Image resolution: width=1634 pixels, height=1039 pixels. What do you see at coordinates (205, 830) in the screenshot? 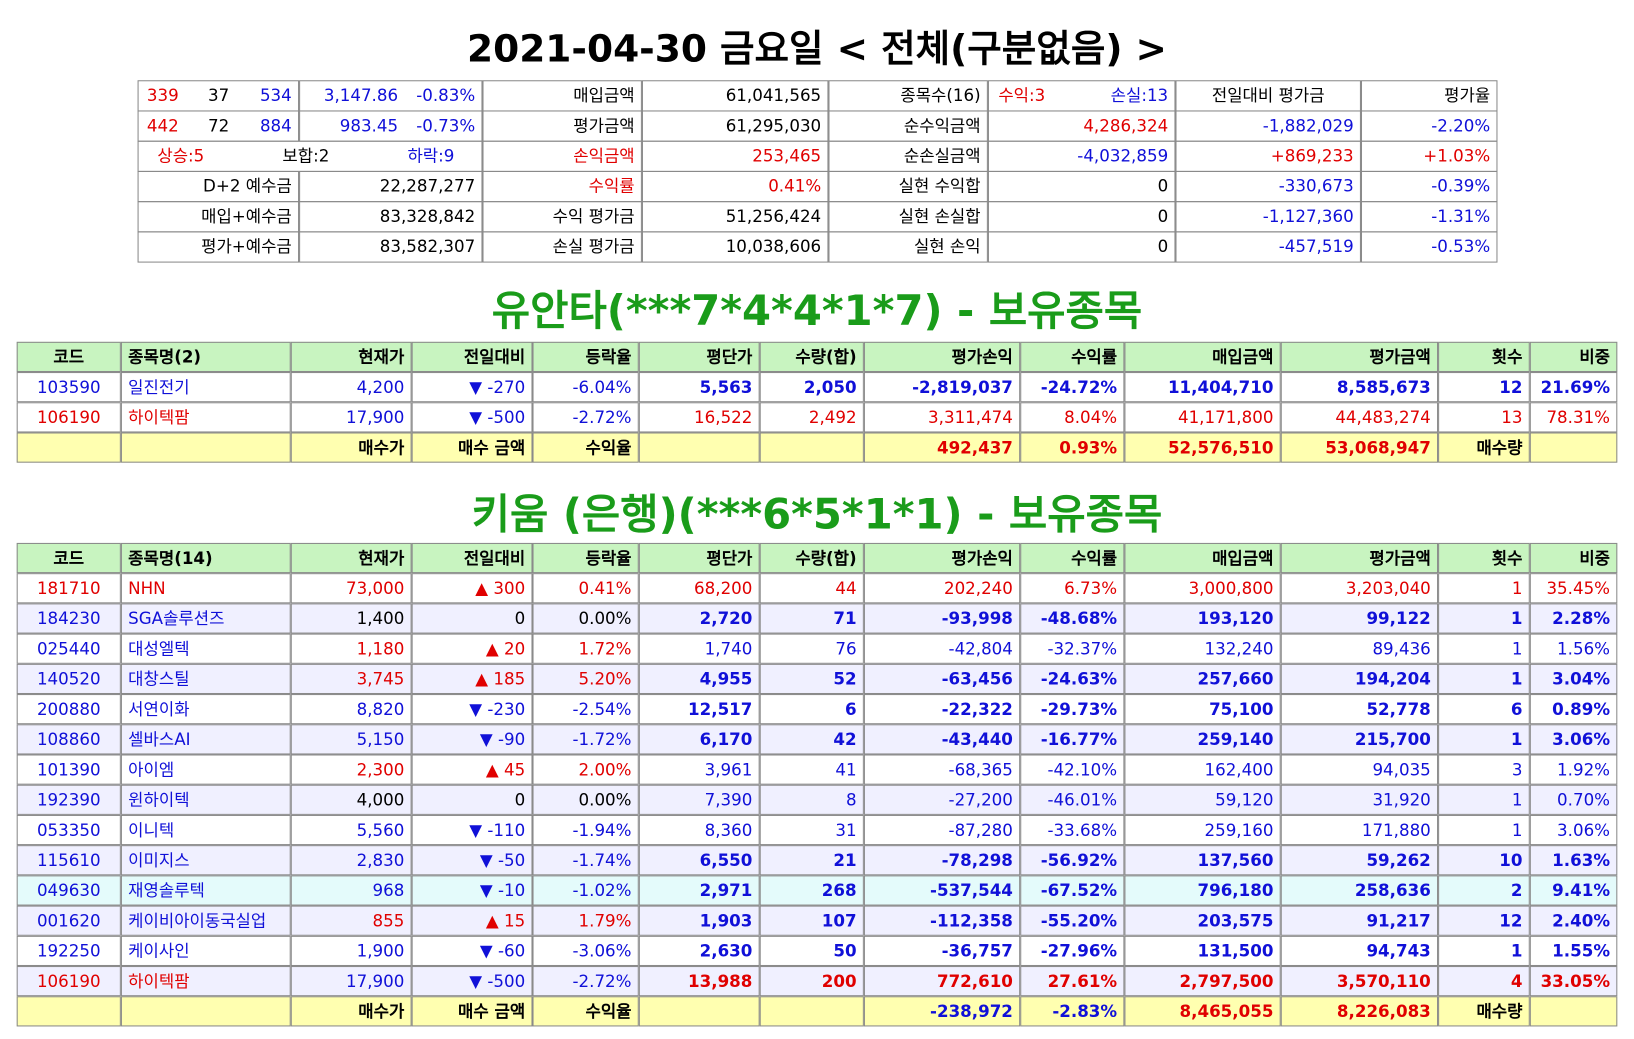
I see `table-cell: 이니텍` at bounding box center [205, 830].